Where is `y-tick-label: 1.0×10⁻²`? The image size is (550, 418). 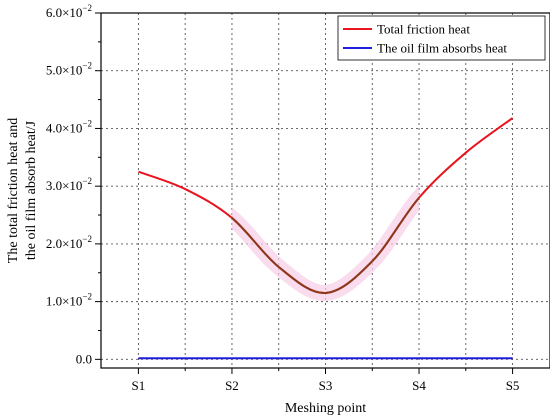
y-tick-label: 1.0×10⁻² is located at coordinates (69, 300).